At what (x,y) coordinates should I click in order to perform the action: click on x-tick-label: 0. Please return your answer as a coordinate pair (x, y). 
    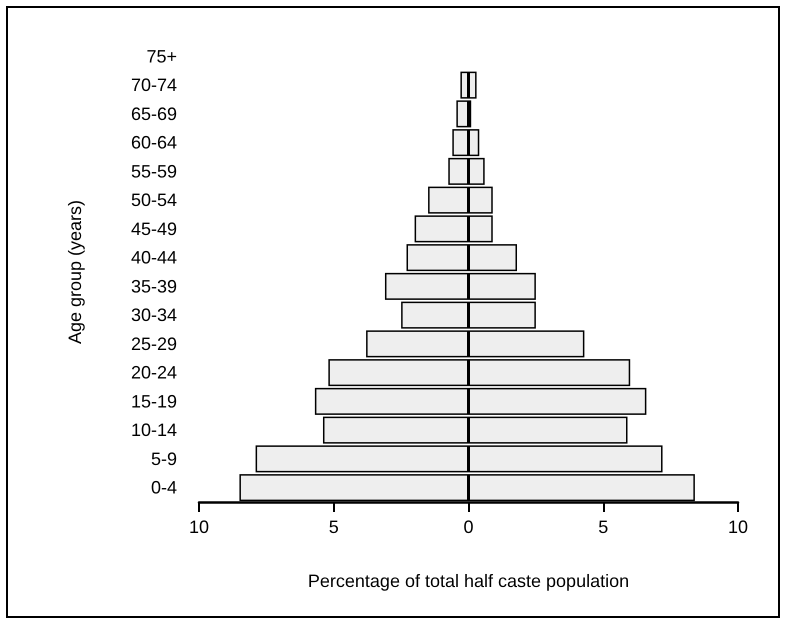
    Looking at the image, I should click on (468, 527).